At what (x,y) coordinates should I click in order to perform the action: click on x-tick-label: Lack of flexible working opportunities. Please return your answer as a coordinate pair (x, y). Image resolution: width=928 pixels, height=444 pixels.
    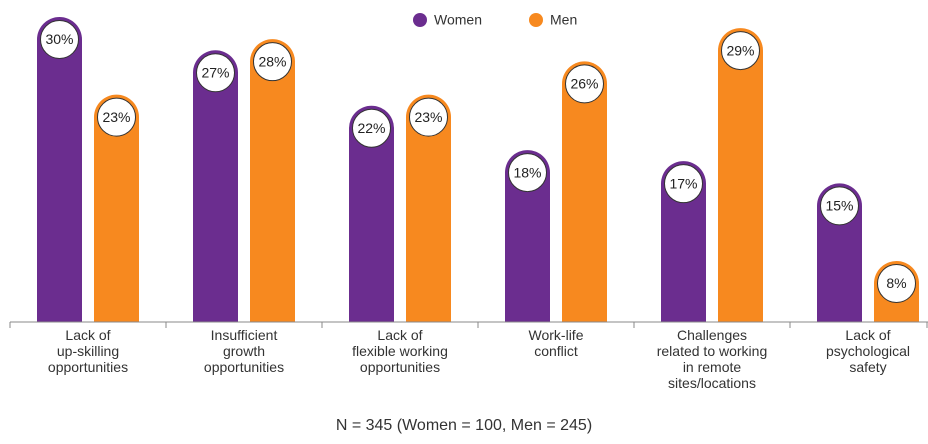
    Looking at the image, I should click on (400, 351).